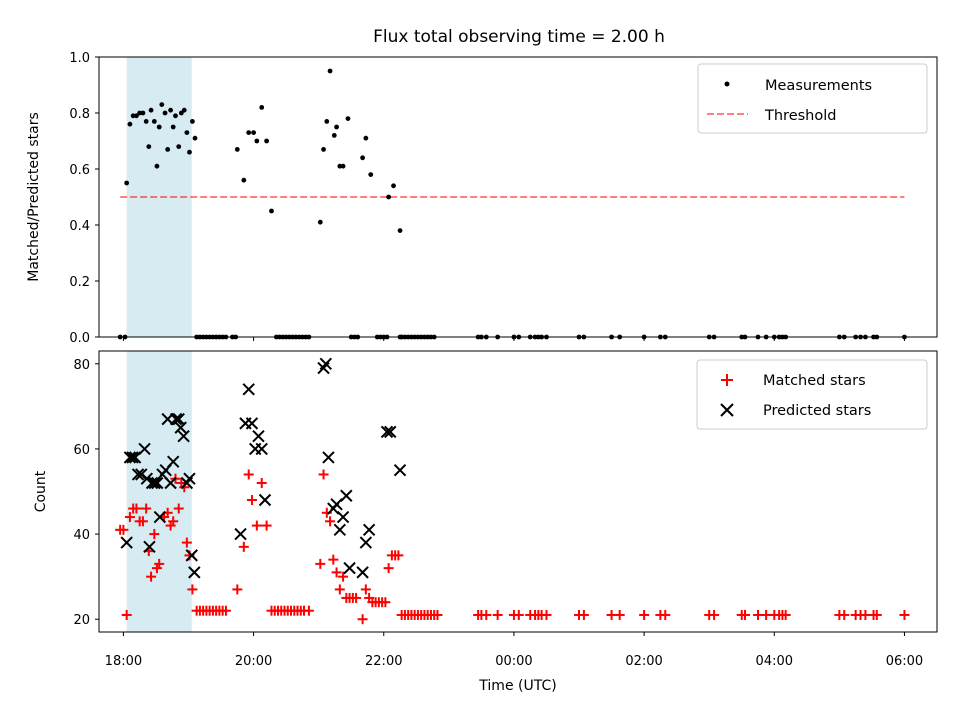 Image resolution: width=960 pixels, height=720 pixels. I want to click on legend-measurements-marker, so click(727, 84).